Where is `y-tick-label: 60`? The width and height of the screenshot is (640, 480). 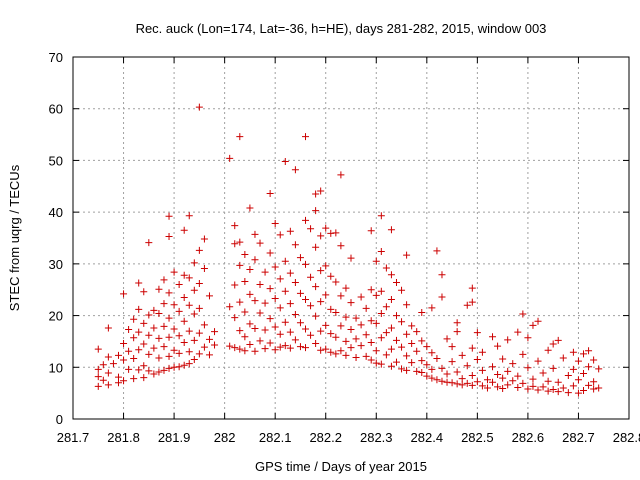
y-tick-label: 60 is located at coordinates (56, 109).